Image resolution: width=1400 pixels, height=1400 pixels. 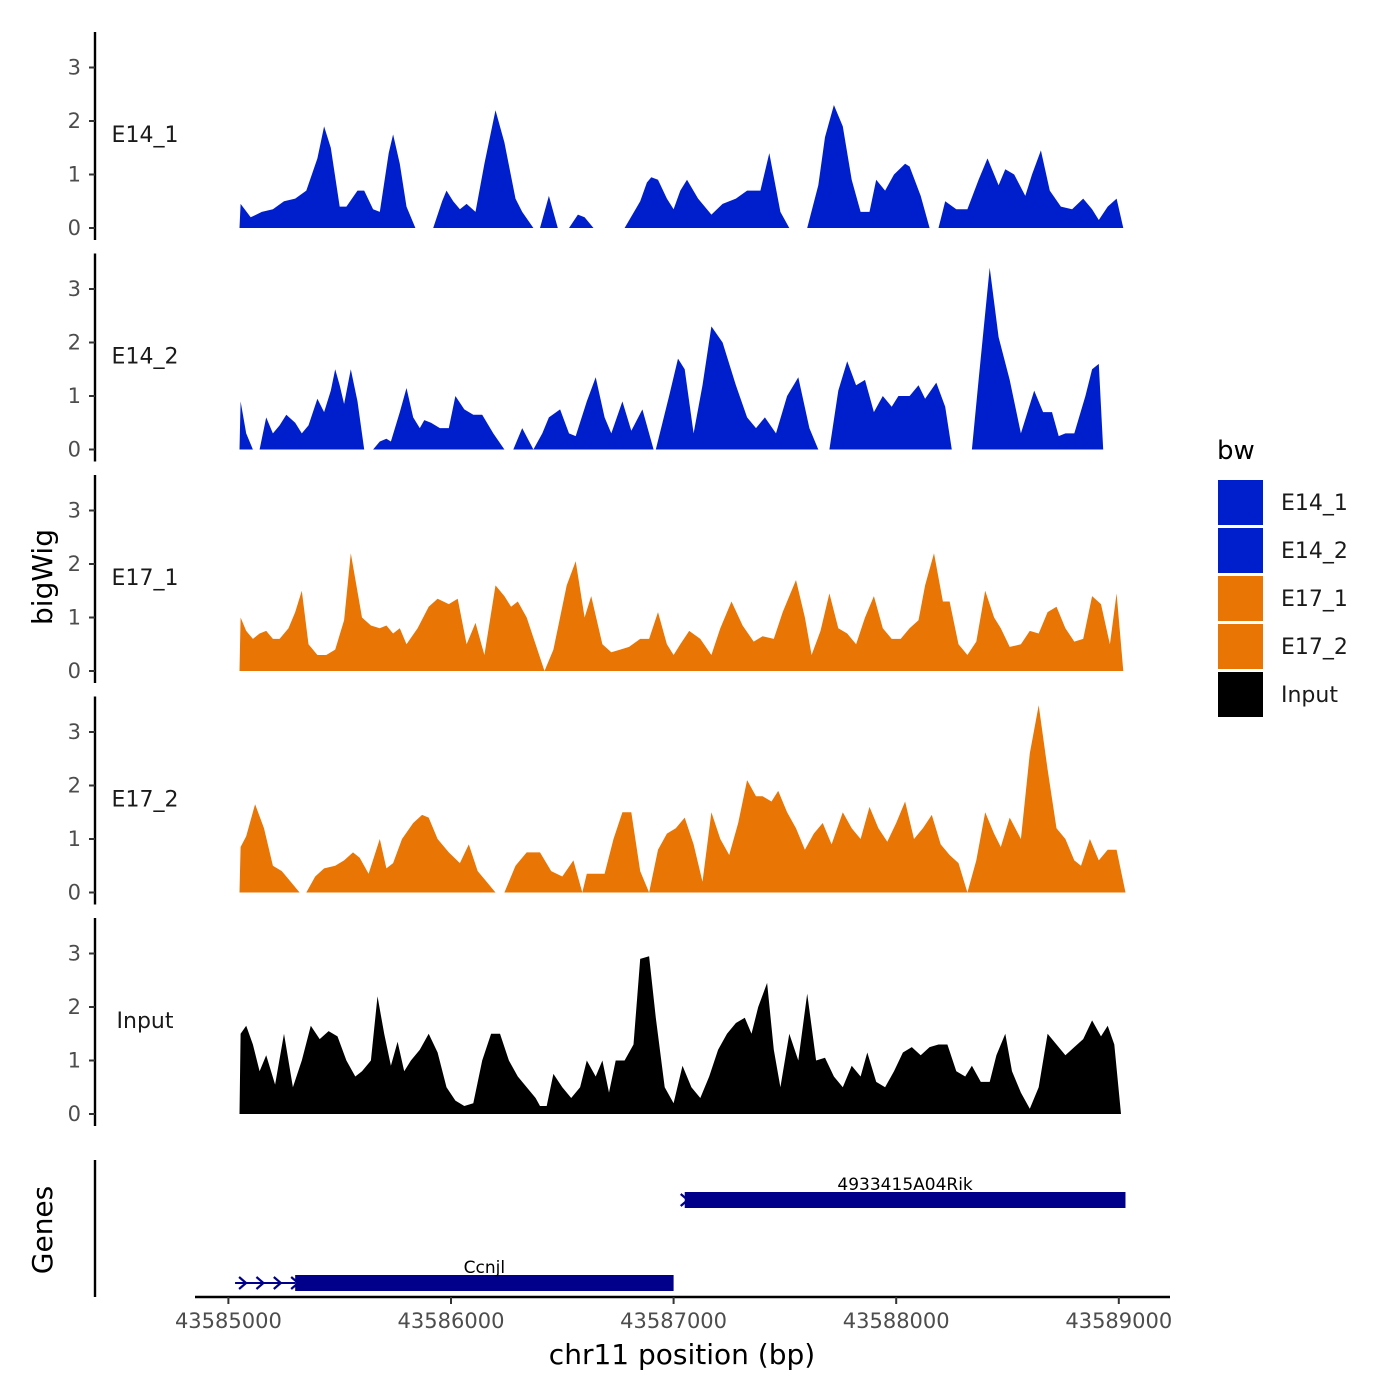 I want to click on x-tick-label: 43589000, so click(x=1118, y=1321).